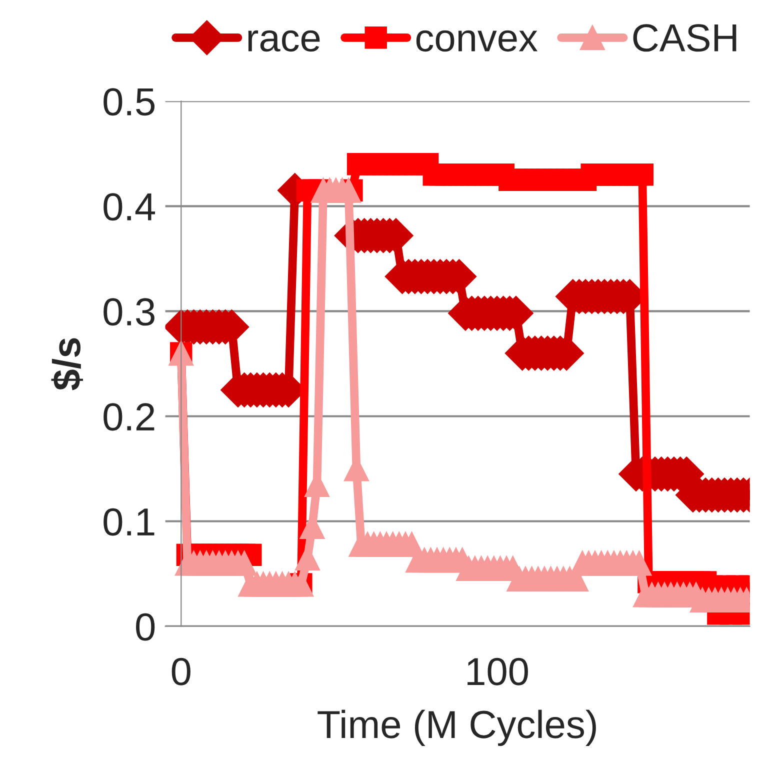 The height and width of the screenshot is (778, 769). Describe the element at coordinates (684, 38) in the screenshot. I see `legend-label: CASH` at that location.